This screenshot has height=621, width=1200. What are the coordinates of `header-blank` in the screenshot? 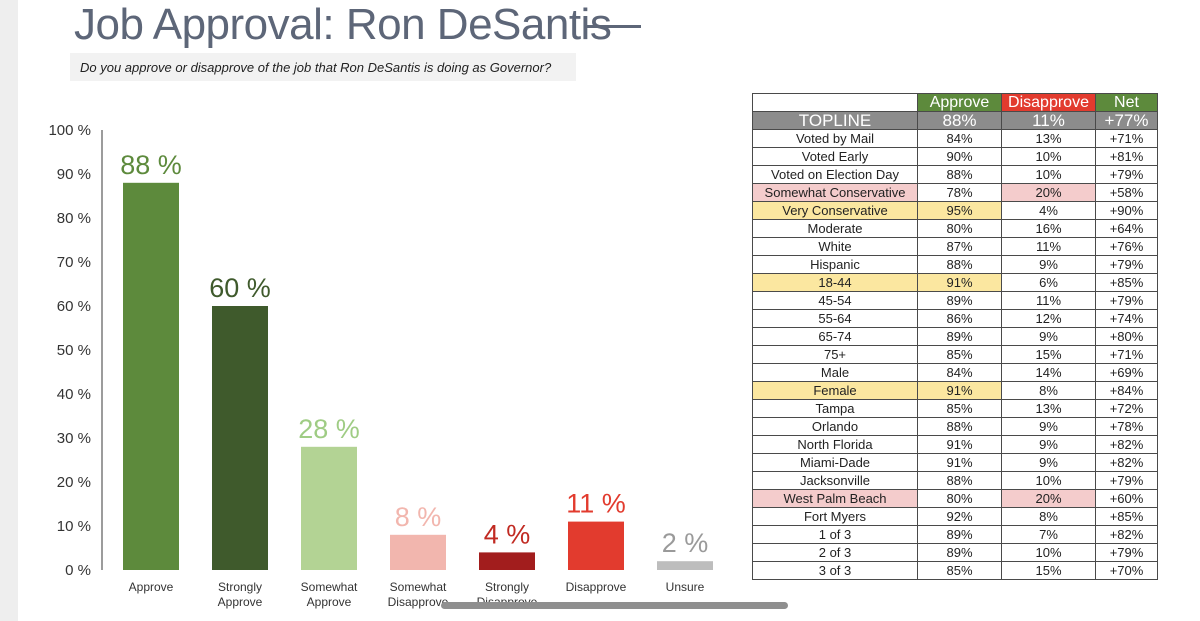 It's located at (835, 102).